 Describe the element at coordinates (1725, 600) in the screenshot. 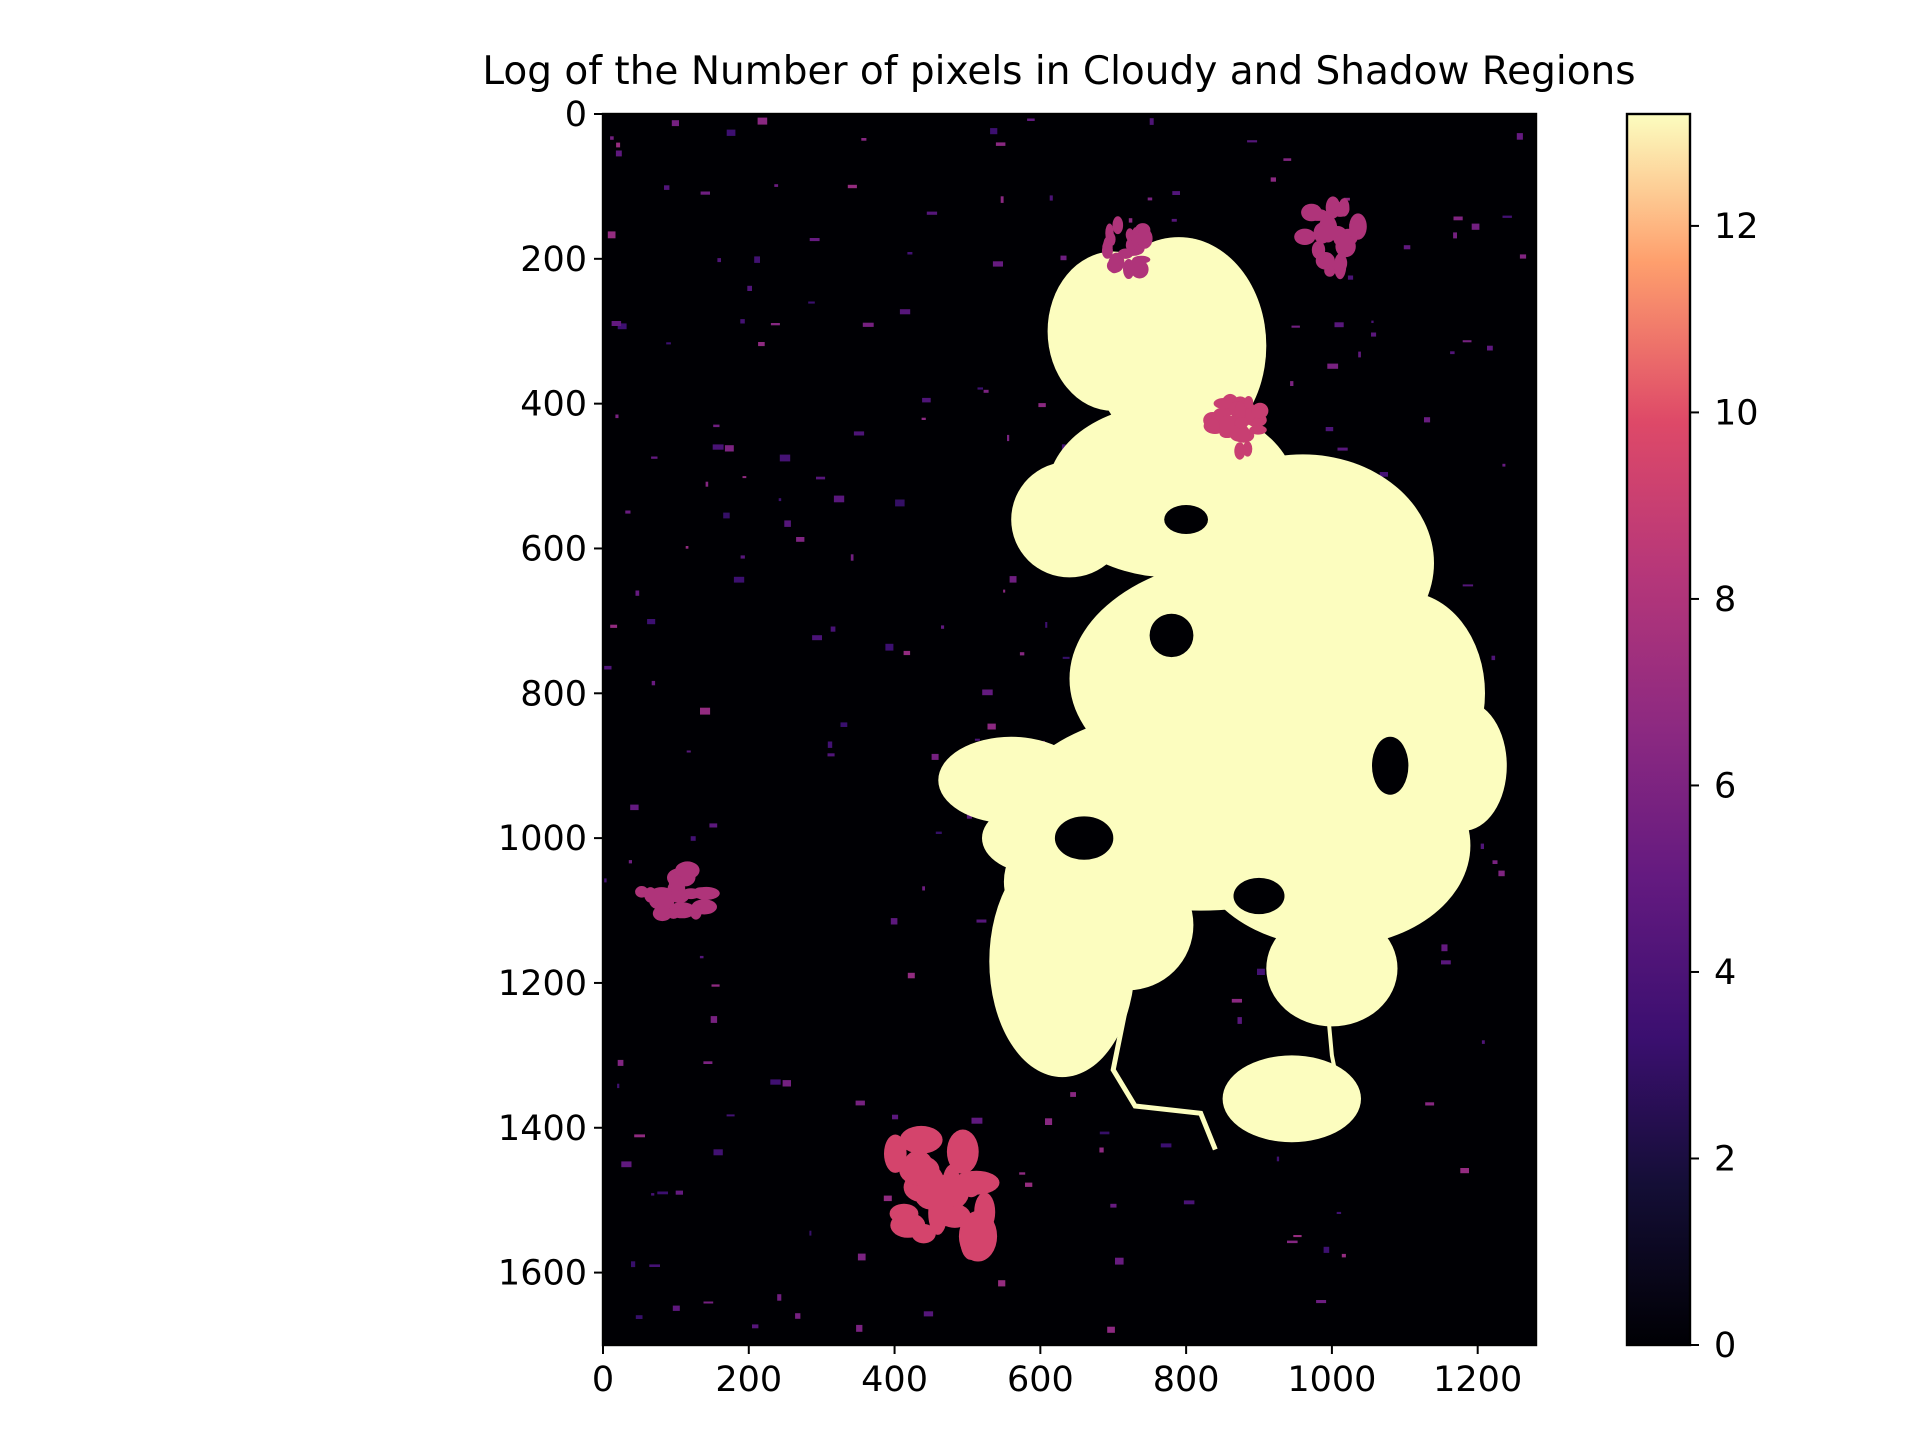

I see `colorbar-tick-label: 8` at that location.